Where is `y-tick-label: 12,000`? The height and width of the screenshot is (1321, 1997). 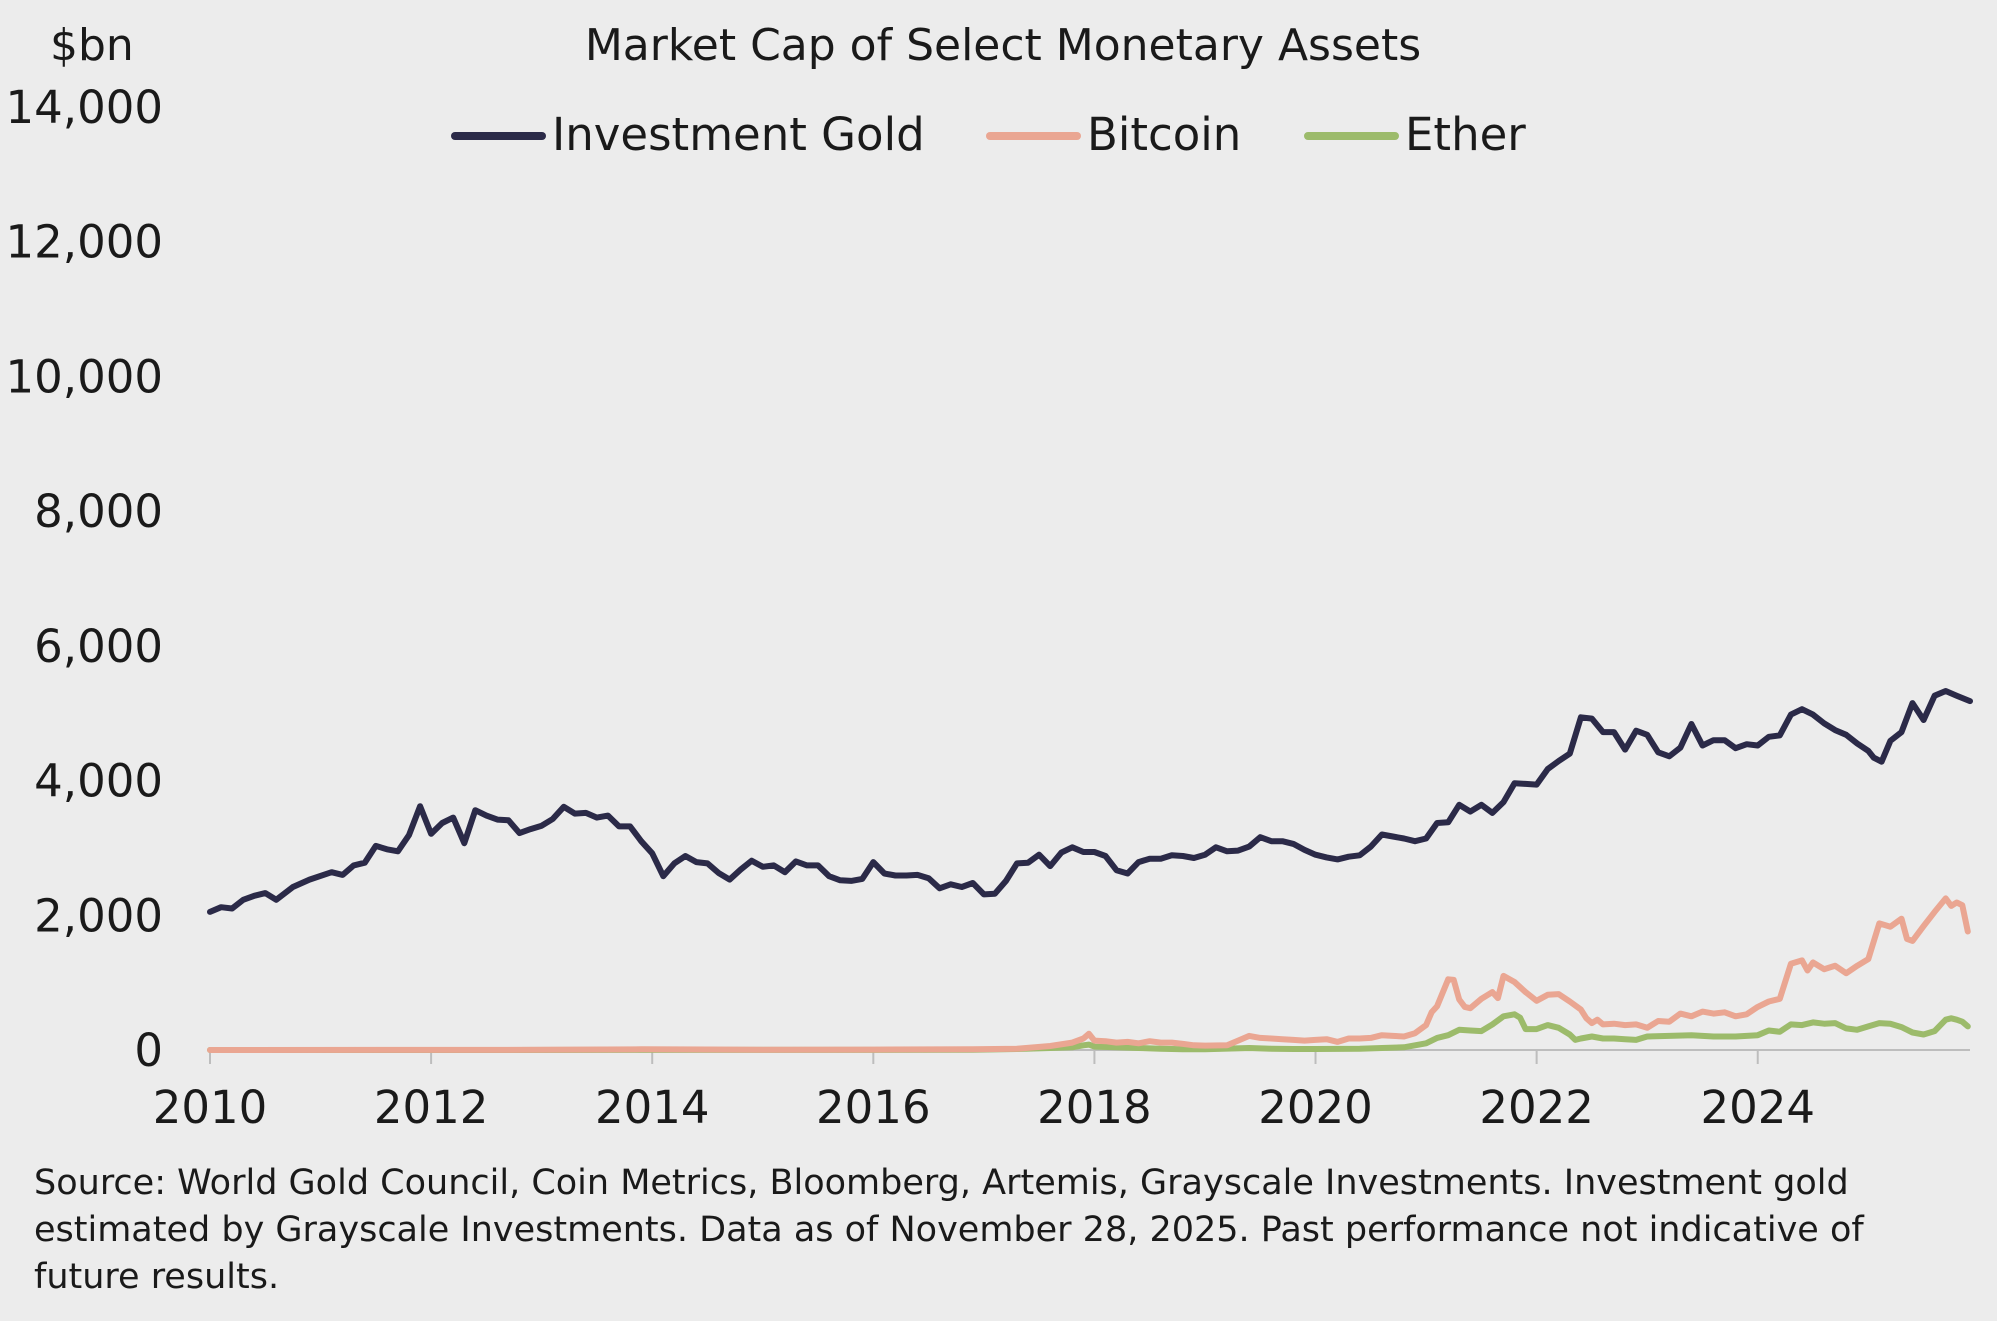 y-tick-label: 12,000 is located at coordinates (84, 242).